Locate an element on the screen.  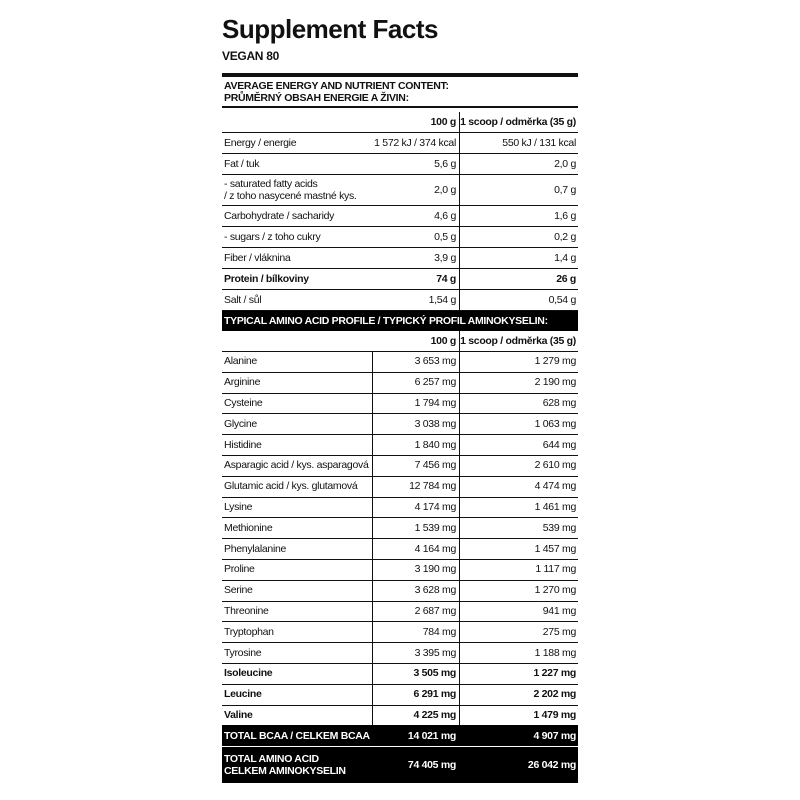
section-bar is located at coordinates (400, 321).